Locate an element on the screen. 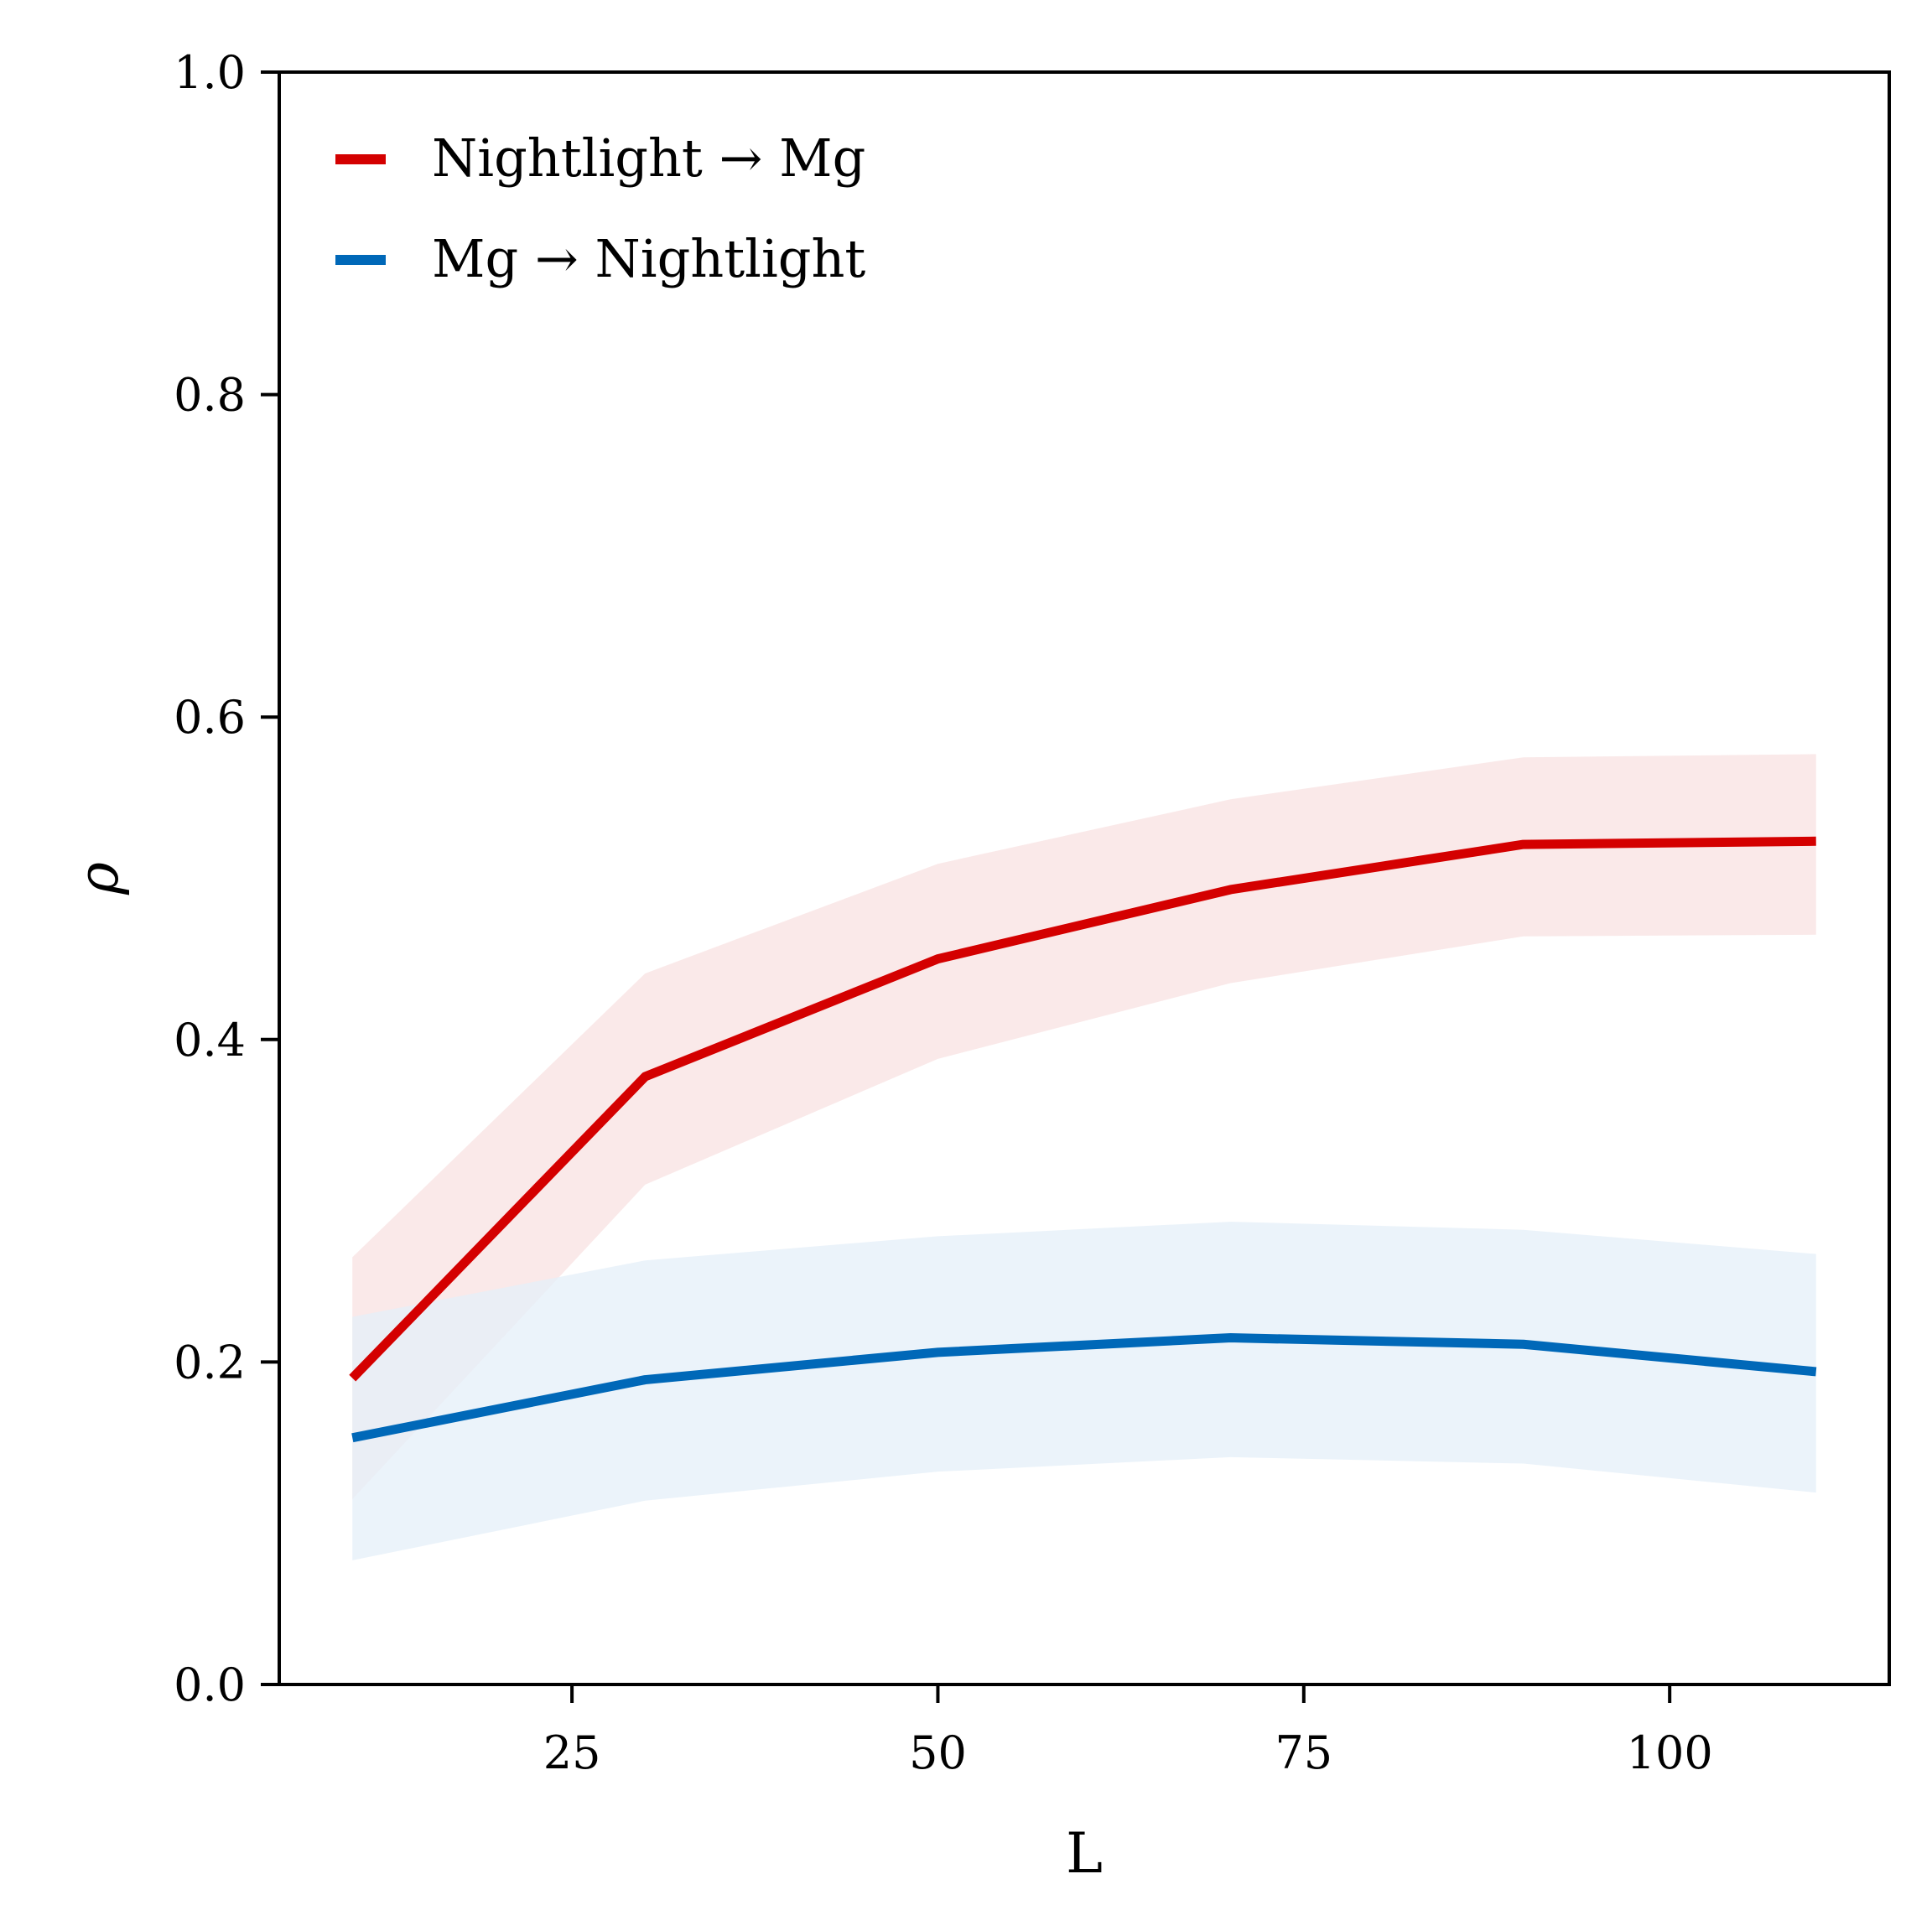 This screenshot has height=1931, width=1932. y-tick-label: 0.8 is located at coordinates (210, 395).